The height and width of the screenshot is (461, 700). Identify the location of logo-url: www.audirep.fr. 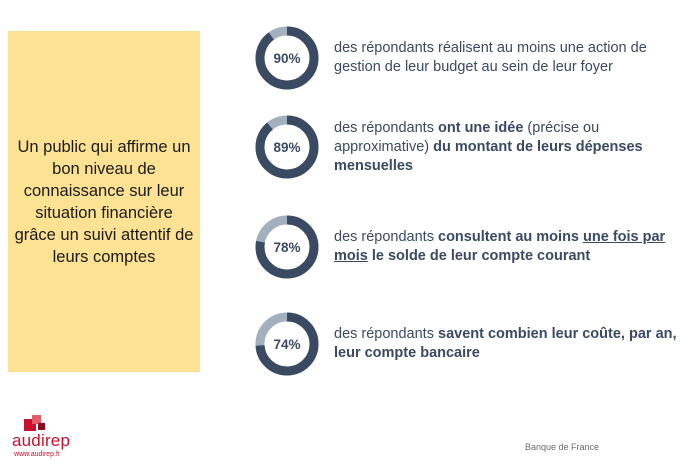
(37, 454).